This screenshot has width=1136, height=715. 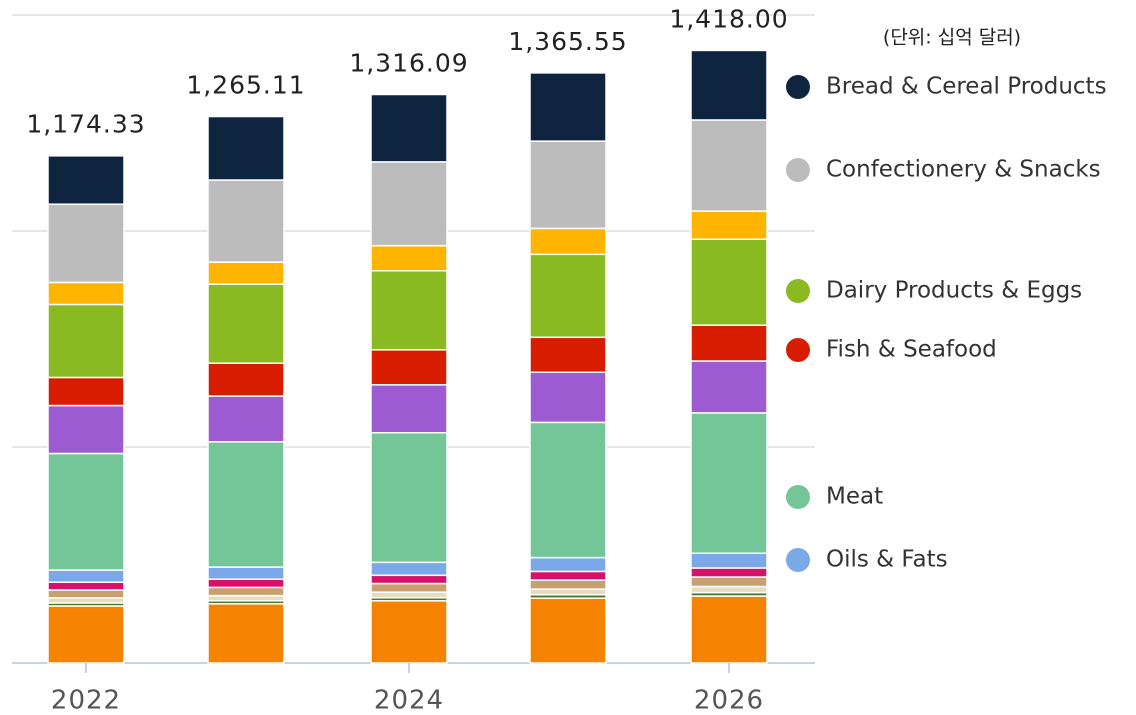 What do you see at coordinates (911, 350) in the screenshot?
I see `legend-label: Fish & Seafood` at bounding box center [911, 350].